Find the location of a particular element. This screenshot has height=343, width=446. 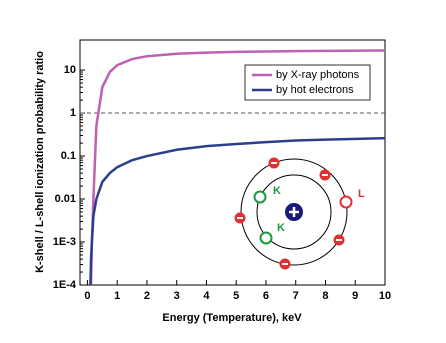

y-tick-label: 1 is located at coordinates (73, 113).